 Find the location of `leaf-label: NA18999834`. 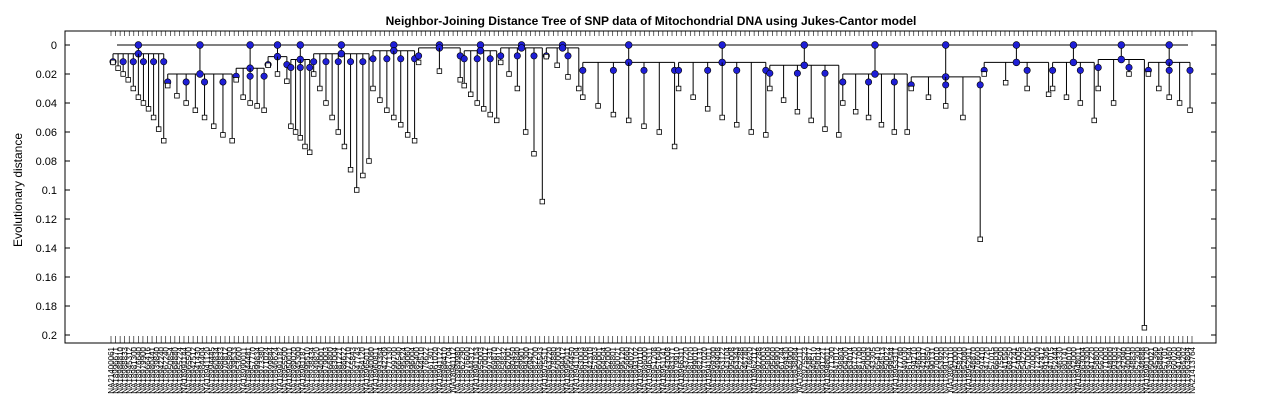

leaf-label: NA18999834 is located at coordinates (257, 369).